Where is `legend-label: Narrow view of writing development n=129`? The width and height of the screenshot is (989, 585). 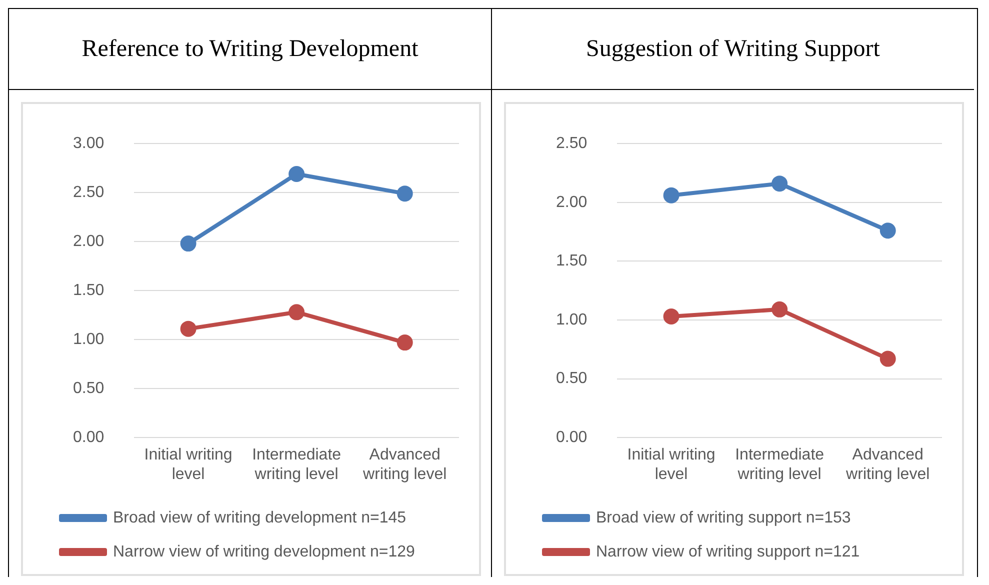
legend-label: Narrow view of writing development n=129 is located at coordinates (264, 551).